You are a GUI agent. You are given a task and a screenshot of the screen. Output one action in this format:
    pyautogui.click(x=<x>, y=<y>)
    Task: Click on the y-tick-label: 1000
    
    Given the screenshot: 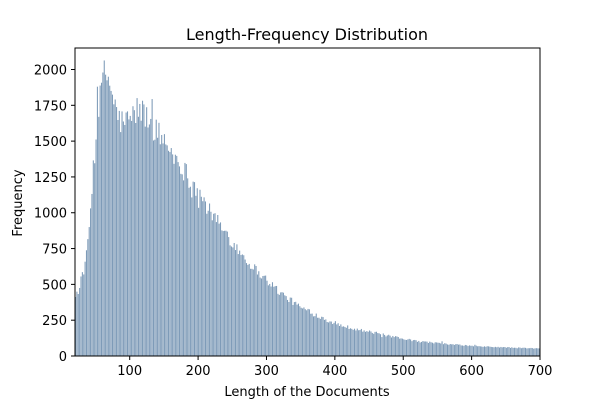 What is the action you would take?
    pyautogui.click(x=50, y=214)
    